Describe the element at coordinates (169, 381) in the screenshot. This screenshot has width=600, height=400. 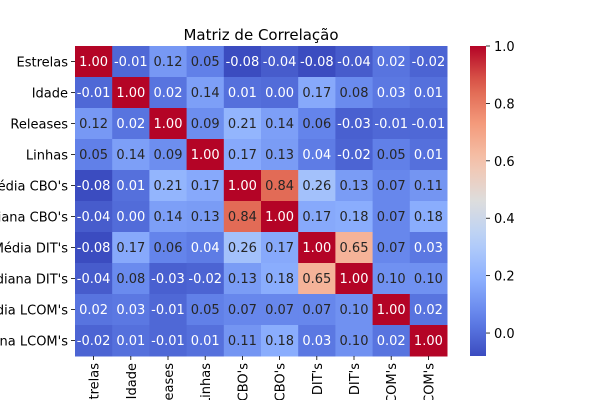
I see `x-tick-label: Releases` at that location.